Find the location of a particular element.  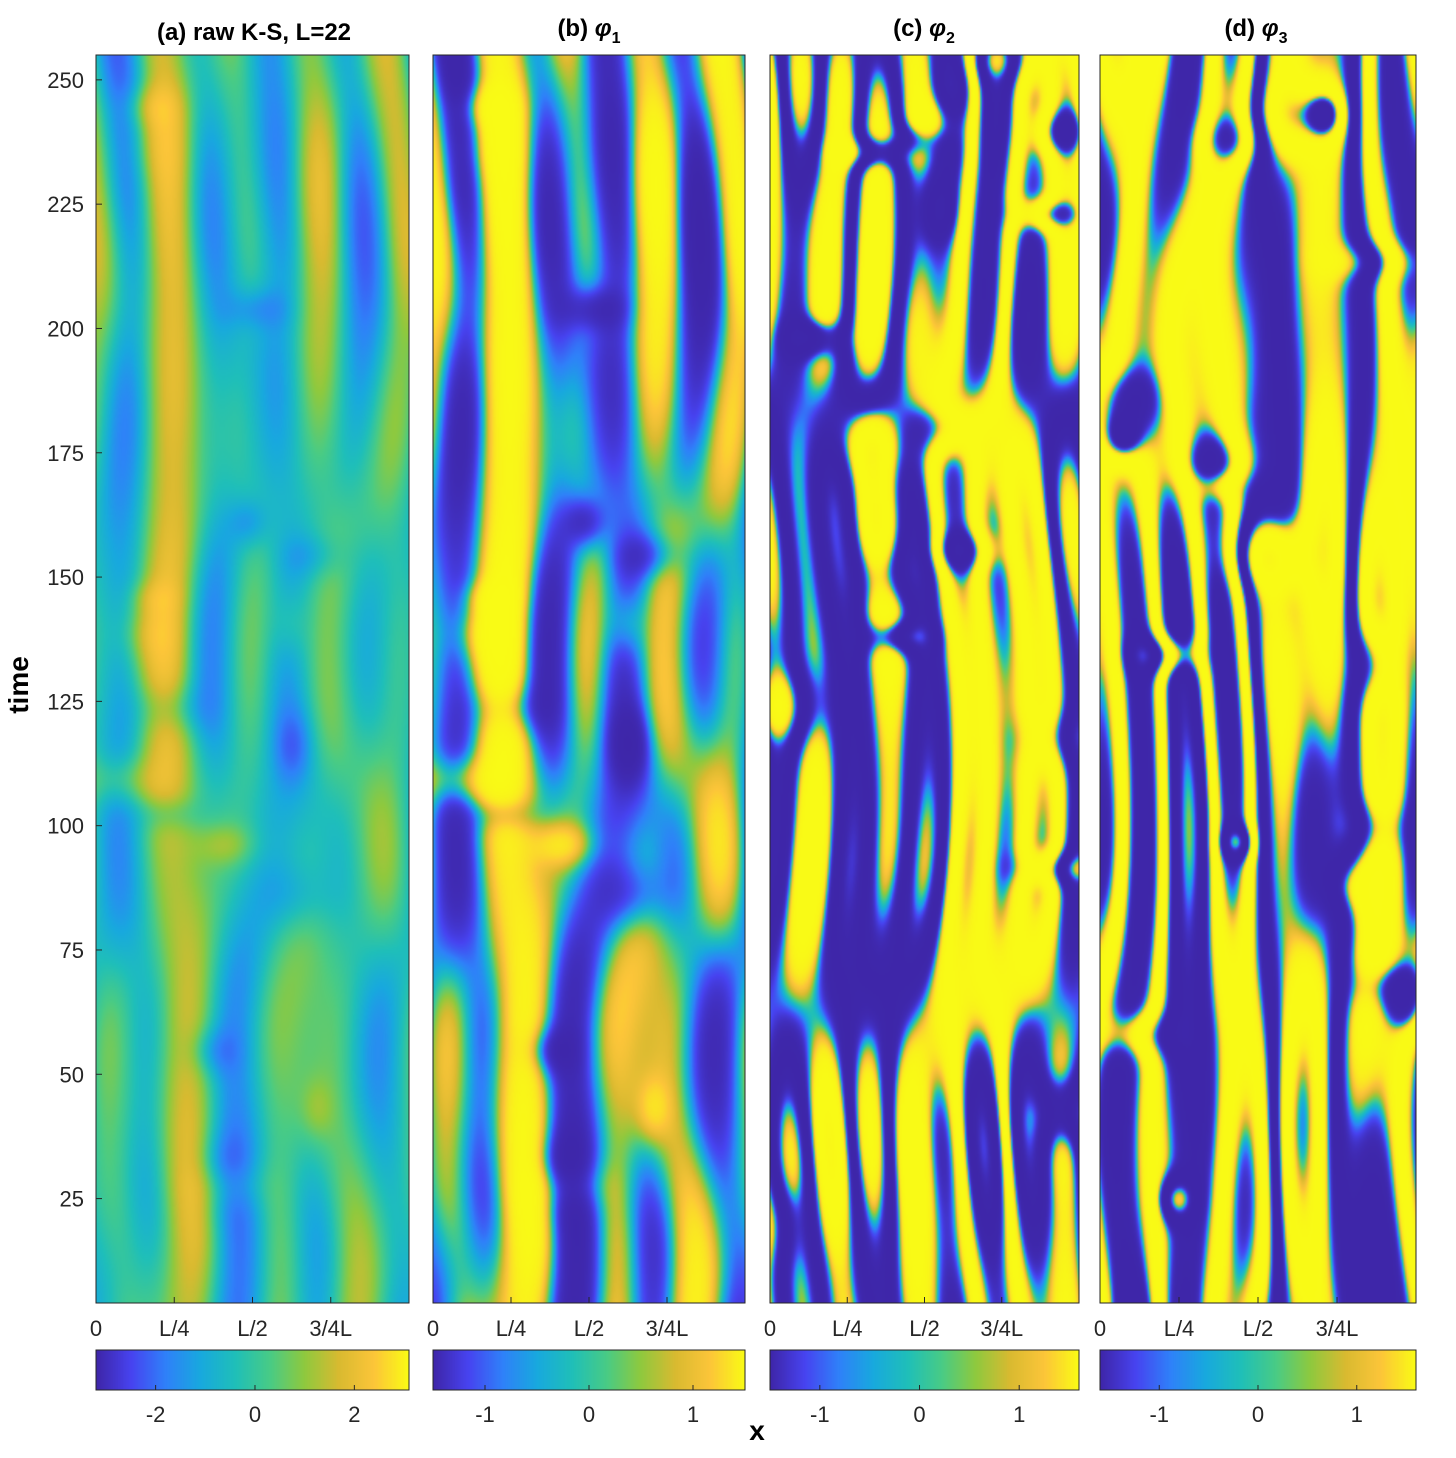

colorbar-tick-label: -2 is located at coordinates (156, 1414).